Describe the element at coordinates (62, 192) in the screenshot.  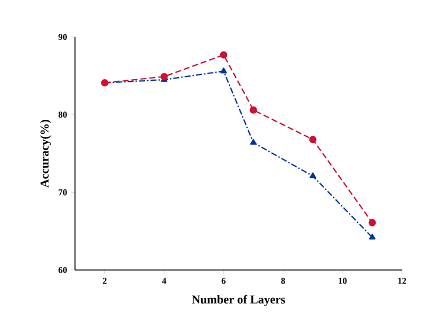
I see `y-tick-label: 70` at that location.